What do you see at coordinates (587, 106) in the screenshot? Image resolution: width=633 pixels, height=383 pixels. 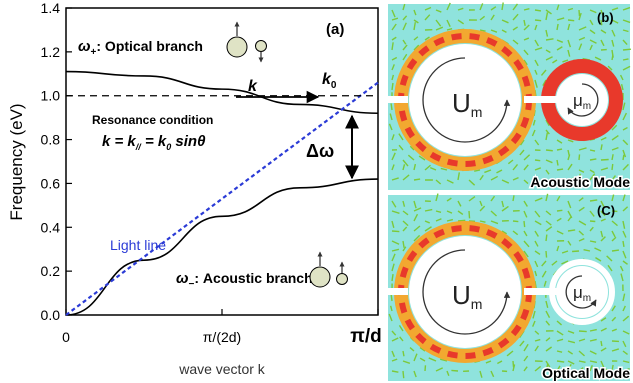 I see `small-sub-b: m` at bounding box center [587, 106].